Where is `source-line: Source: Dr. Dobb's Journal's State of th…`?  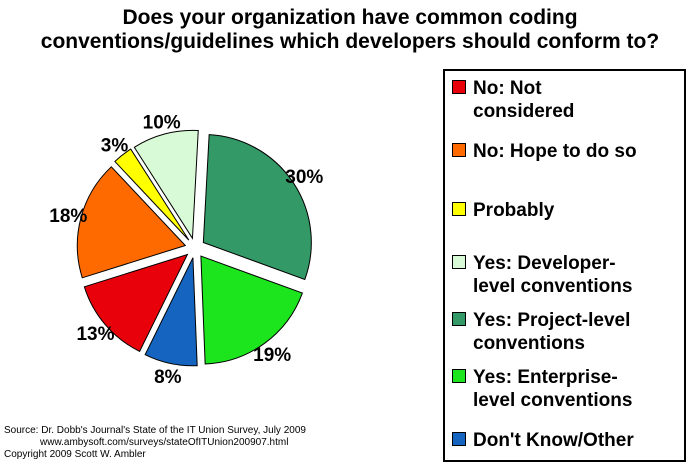
source-line: Source: Dr. Dobb's Journal's State of th… is located at coordinates (155, 430).